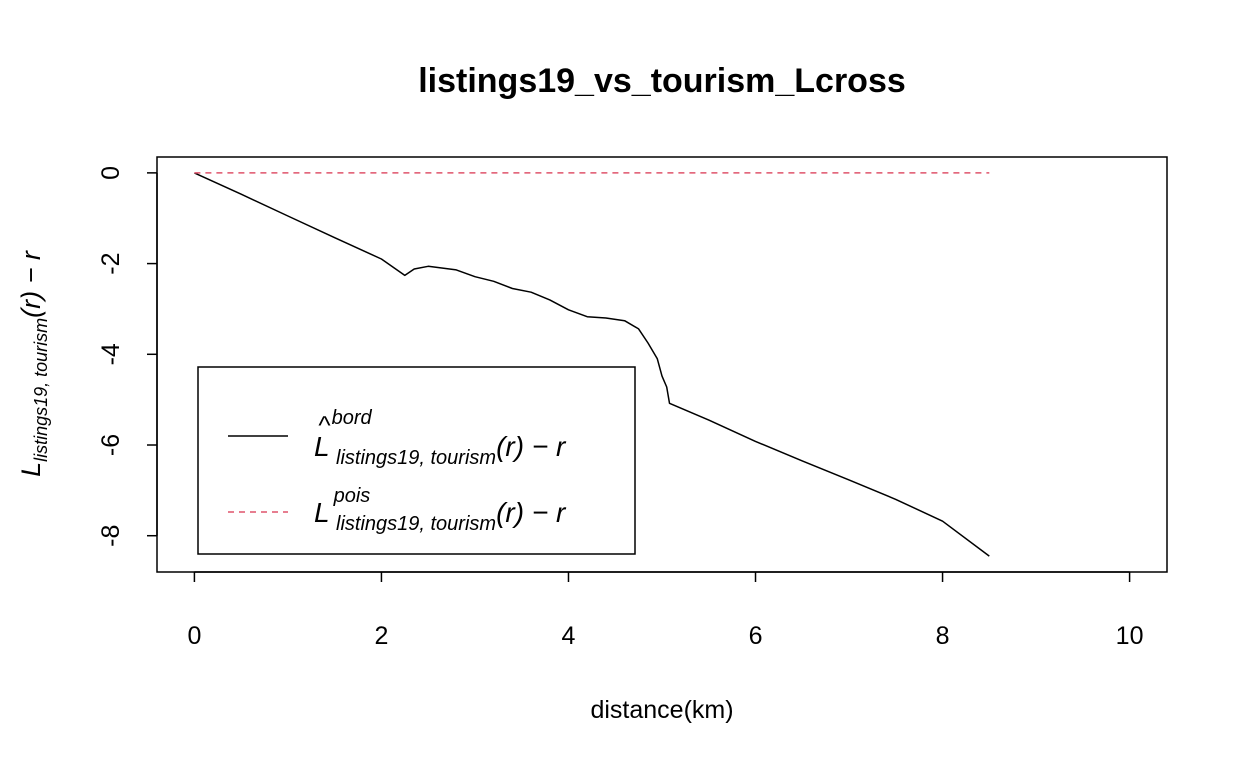 The height and width of the screenshot is (768, 1248). I want to click on x-tick-label: 10, so click(1130, 636).